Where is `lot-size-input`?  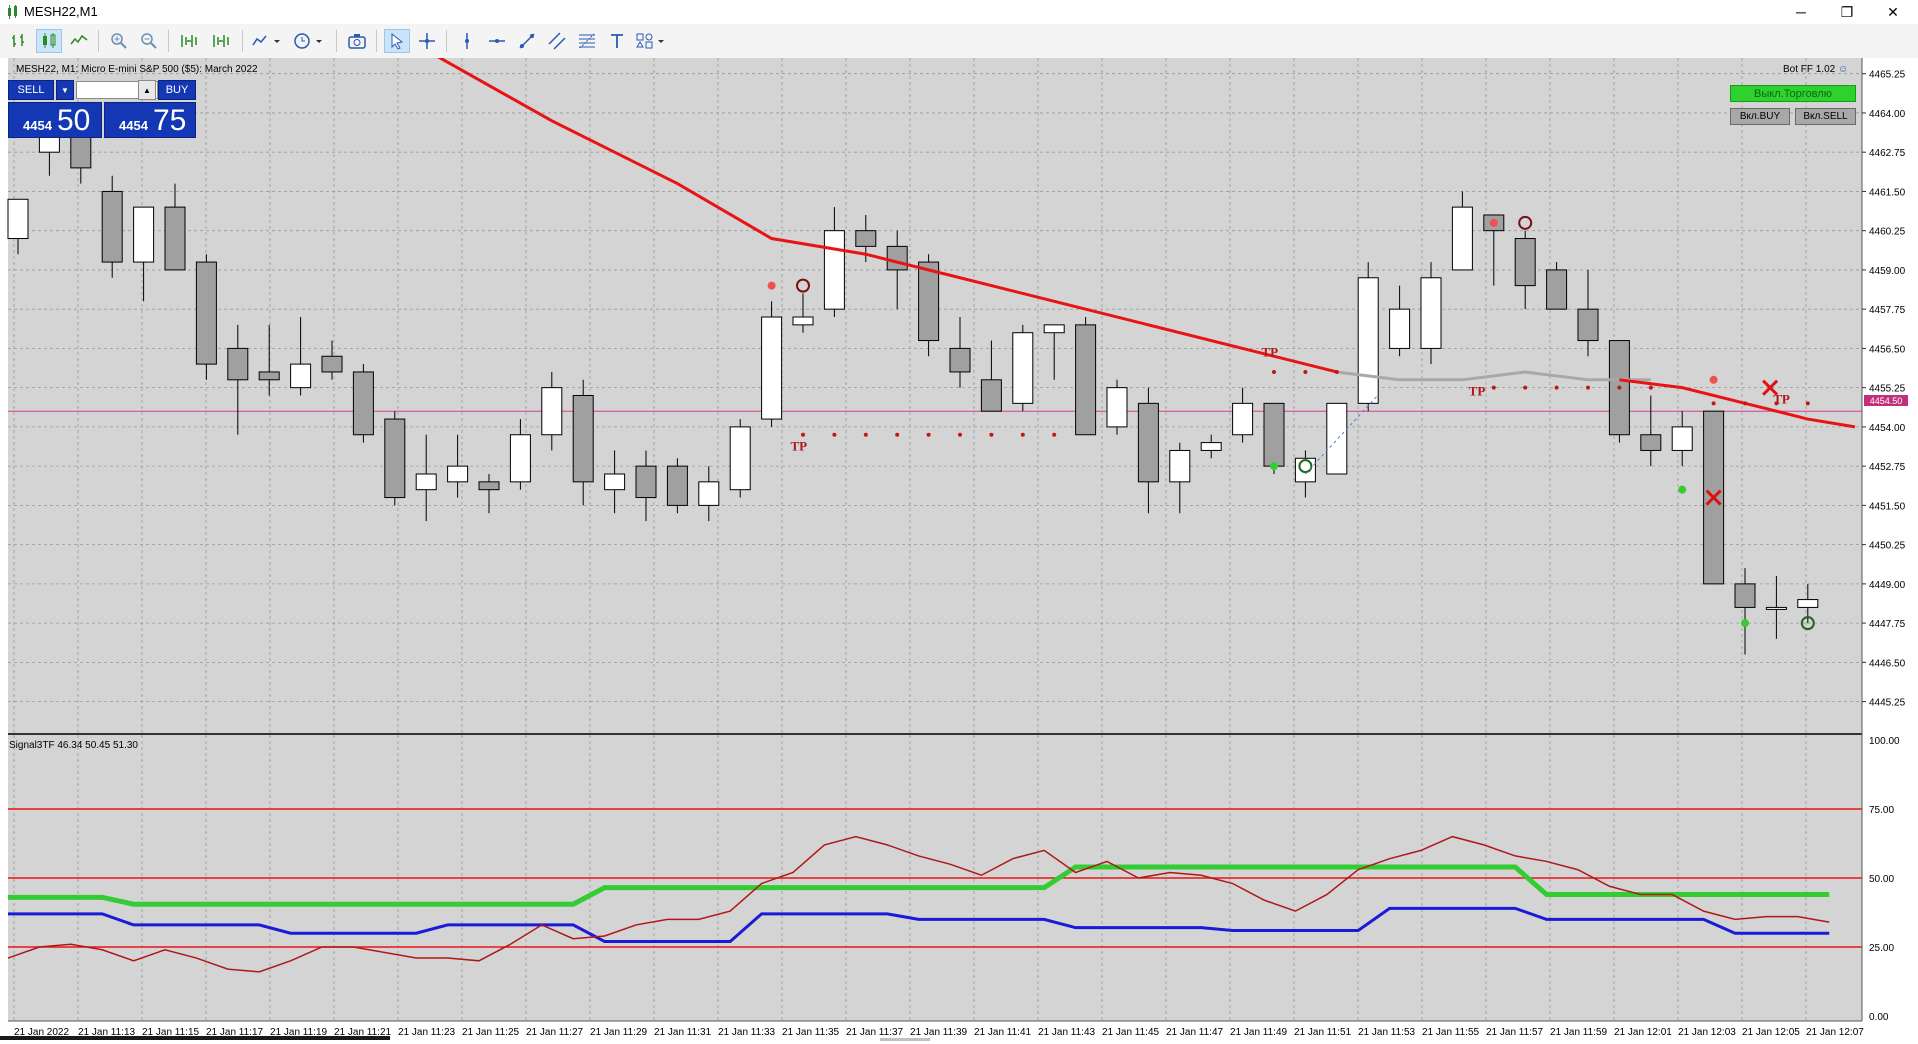 lot-size-input is located at coordinates (117, 90).